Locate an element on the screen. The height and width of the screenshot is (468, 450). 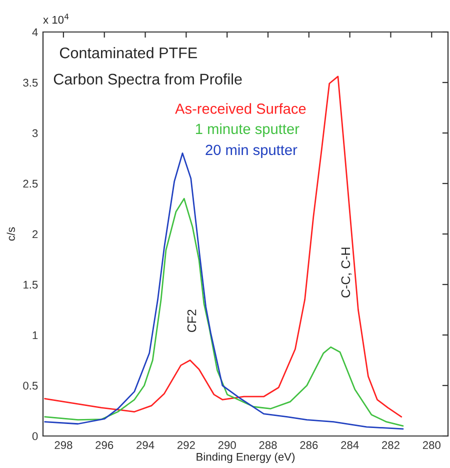
x-tick-label: 286 is located at coordinates (309, 445).